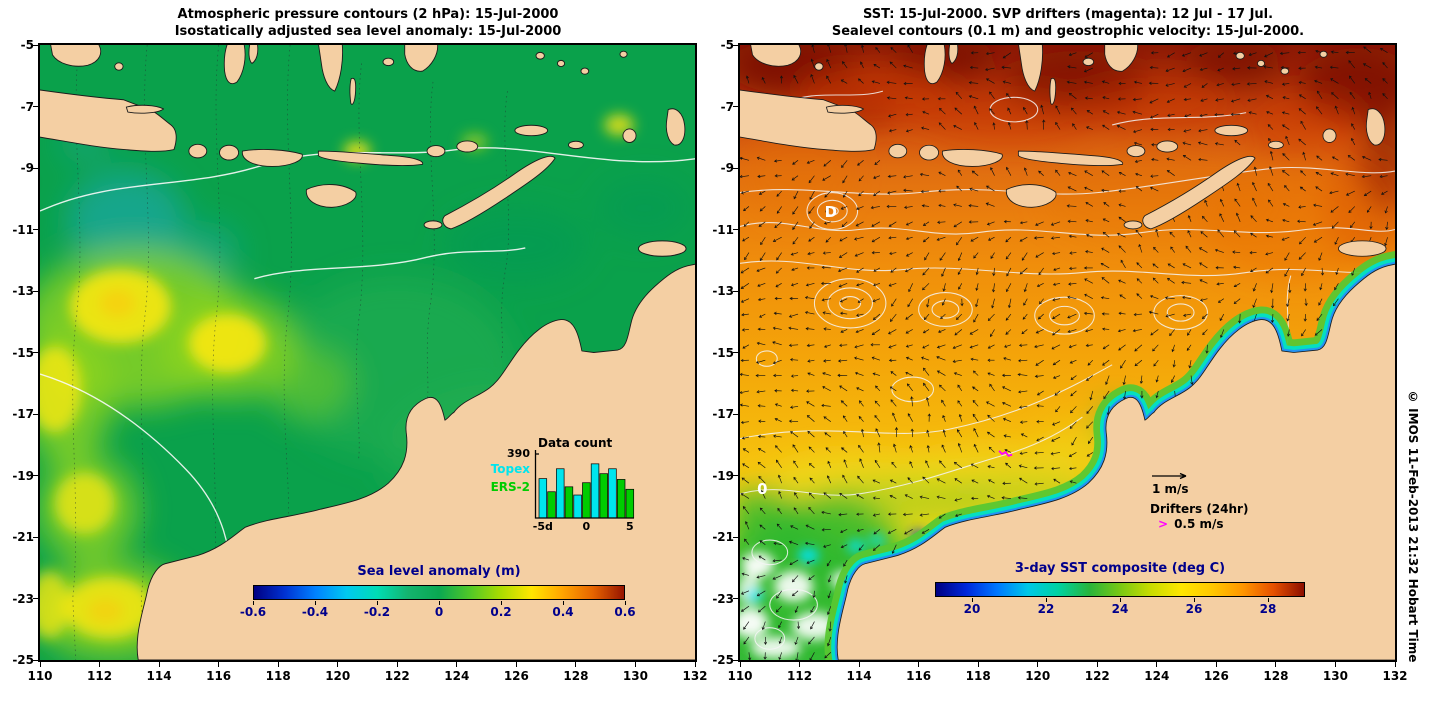  What do you see at coordinates (542, 526) in the screenshot?
I see `inset-x-tick-label: -5d` at bounding box center [542, 526].